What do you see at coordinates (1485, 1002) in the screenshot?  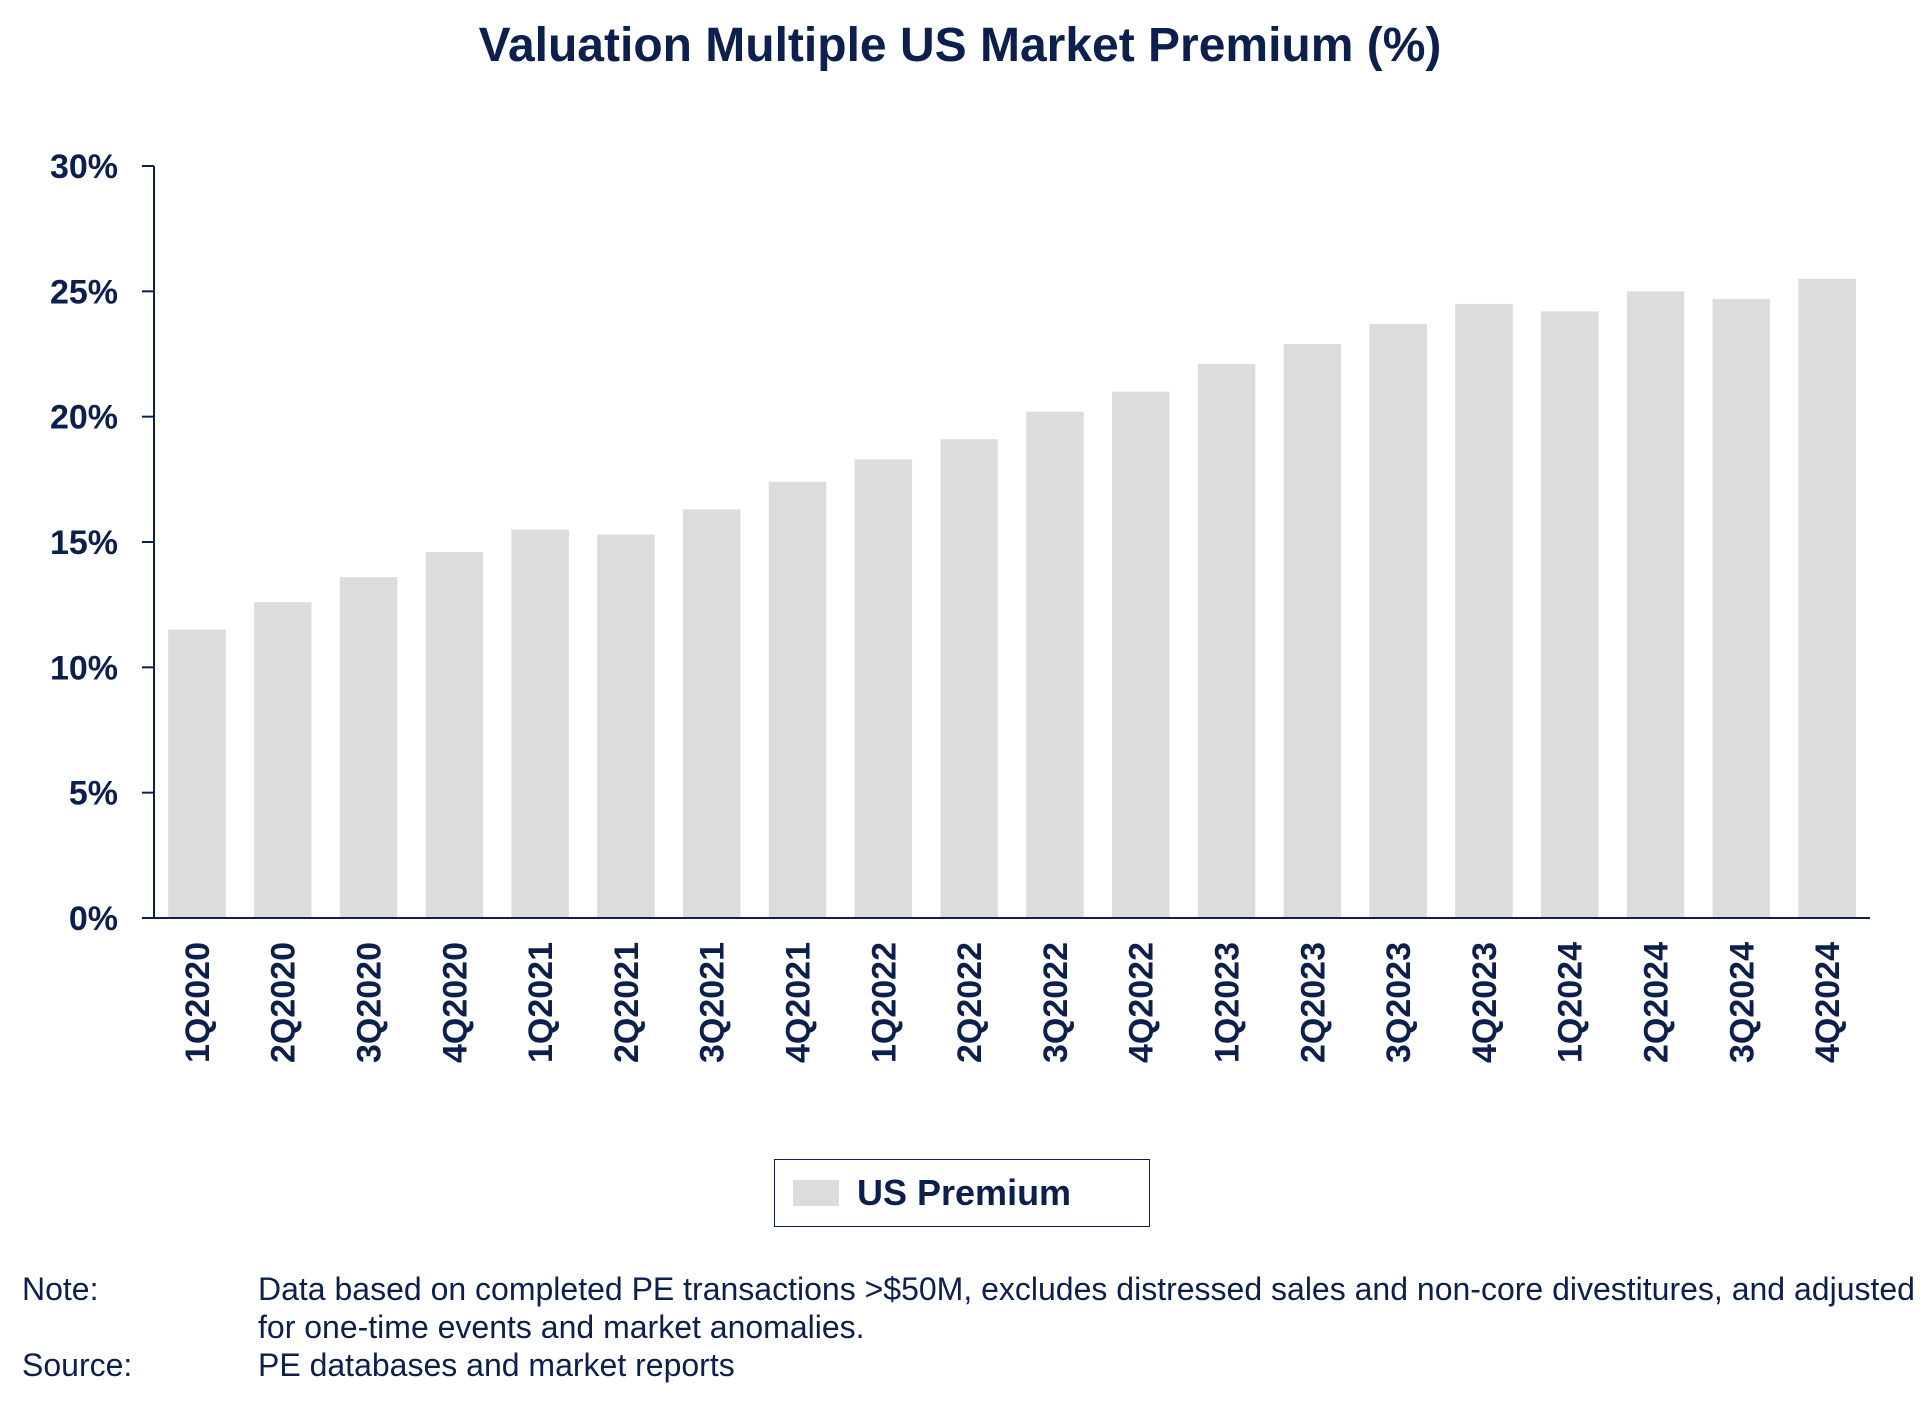 I see `x-tick-label: 4Q2023` at bounding box center [1485, 1002].